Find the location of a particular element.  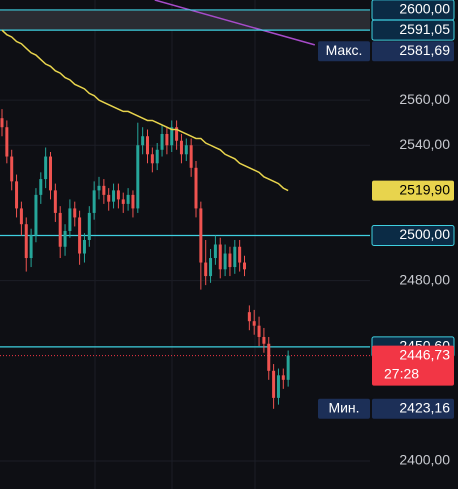

current-badge is located at coordinates (413, 365).